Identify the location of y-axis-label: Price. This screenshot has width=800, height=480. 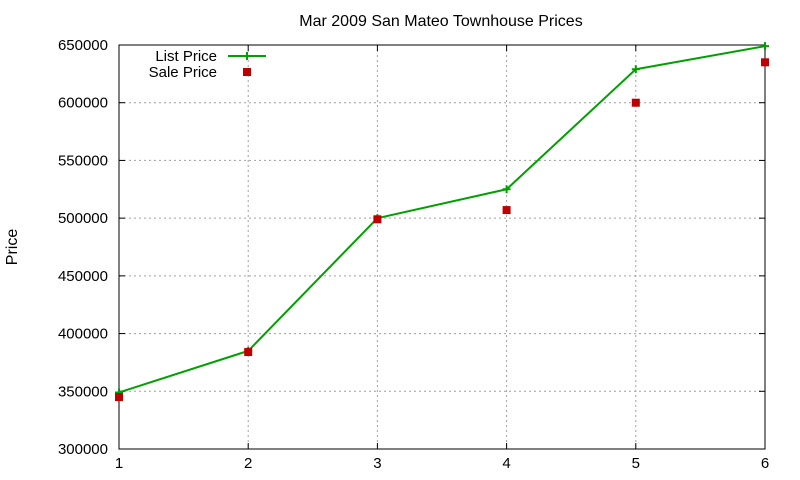
(12, 247).